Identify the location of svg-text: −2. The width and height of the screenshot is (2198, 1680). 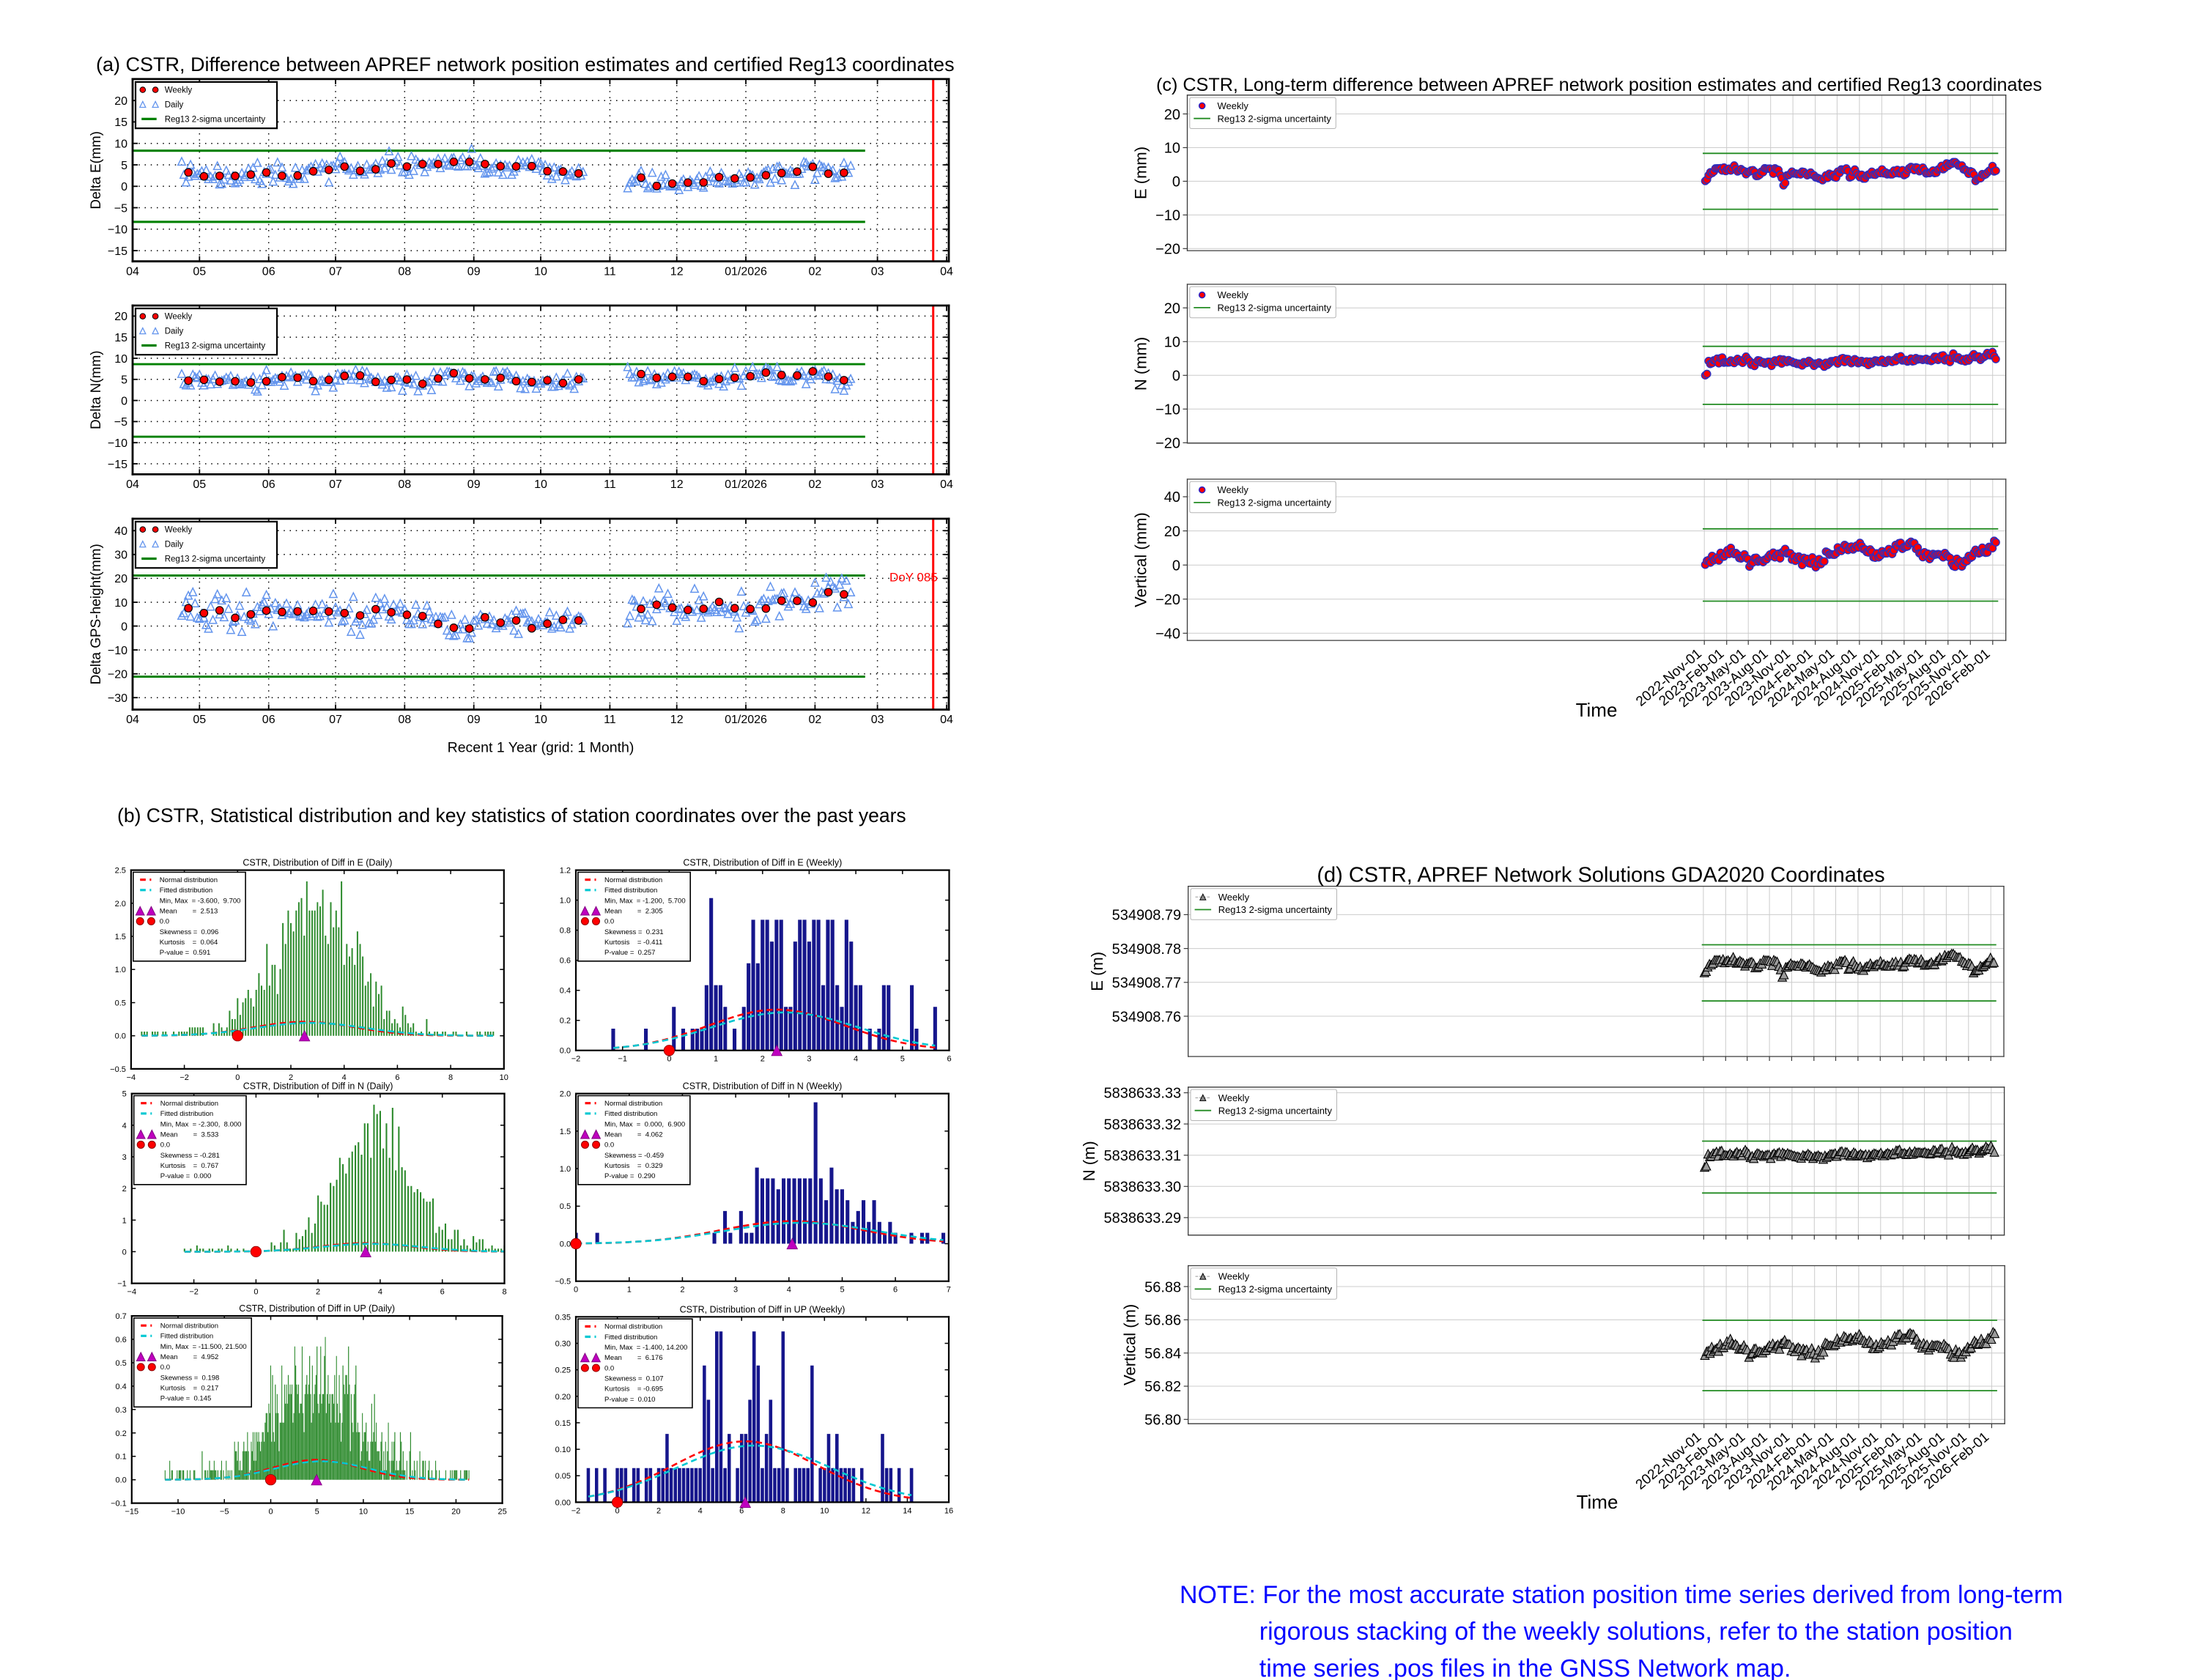
(185, 1077).